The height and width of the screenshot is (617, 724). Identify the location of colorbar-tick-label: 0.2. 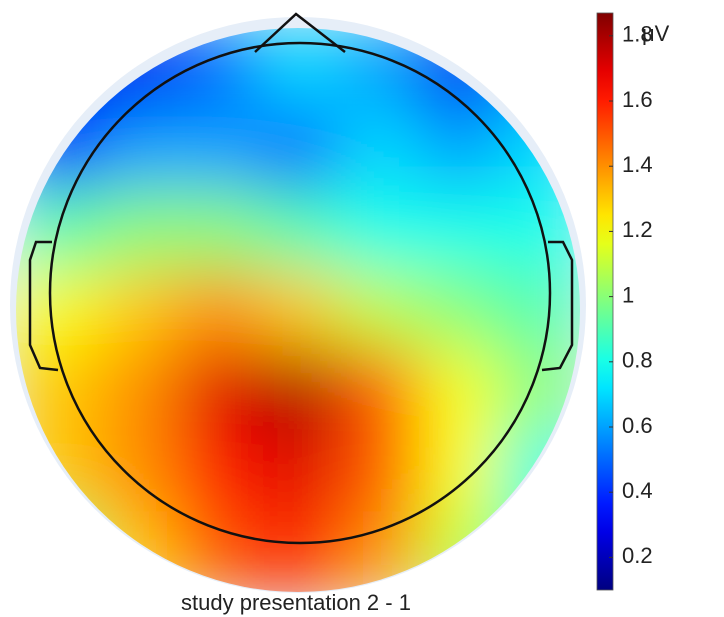
(637, 555).